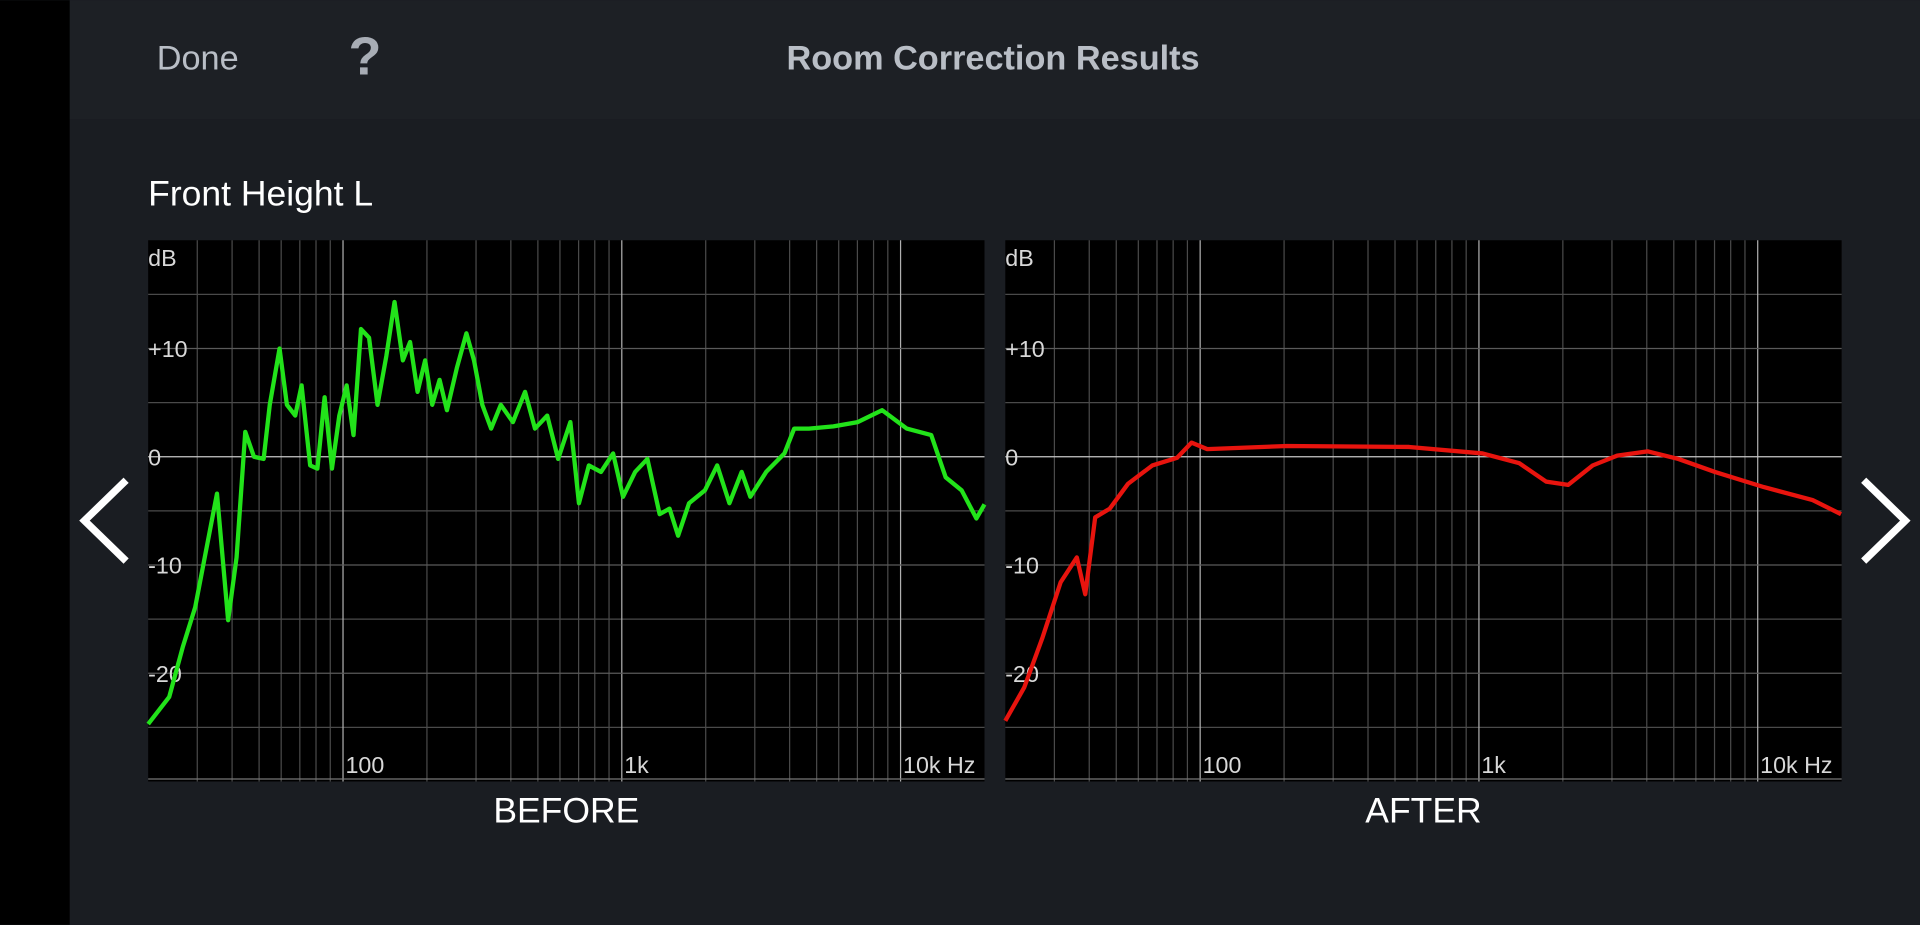 This screenshot has width=1920, height=925. Describe the element at coordinates (260, 194) in the screenshot. I see `section-title: Front Height L` at that location.